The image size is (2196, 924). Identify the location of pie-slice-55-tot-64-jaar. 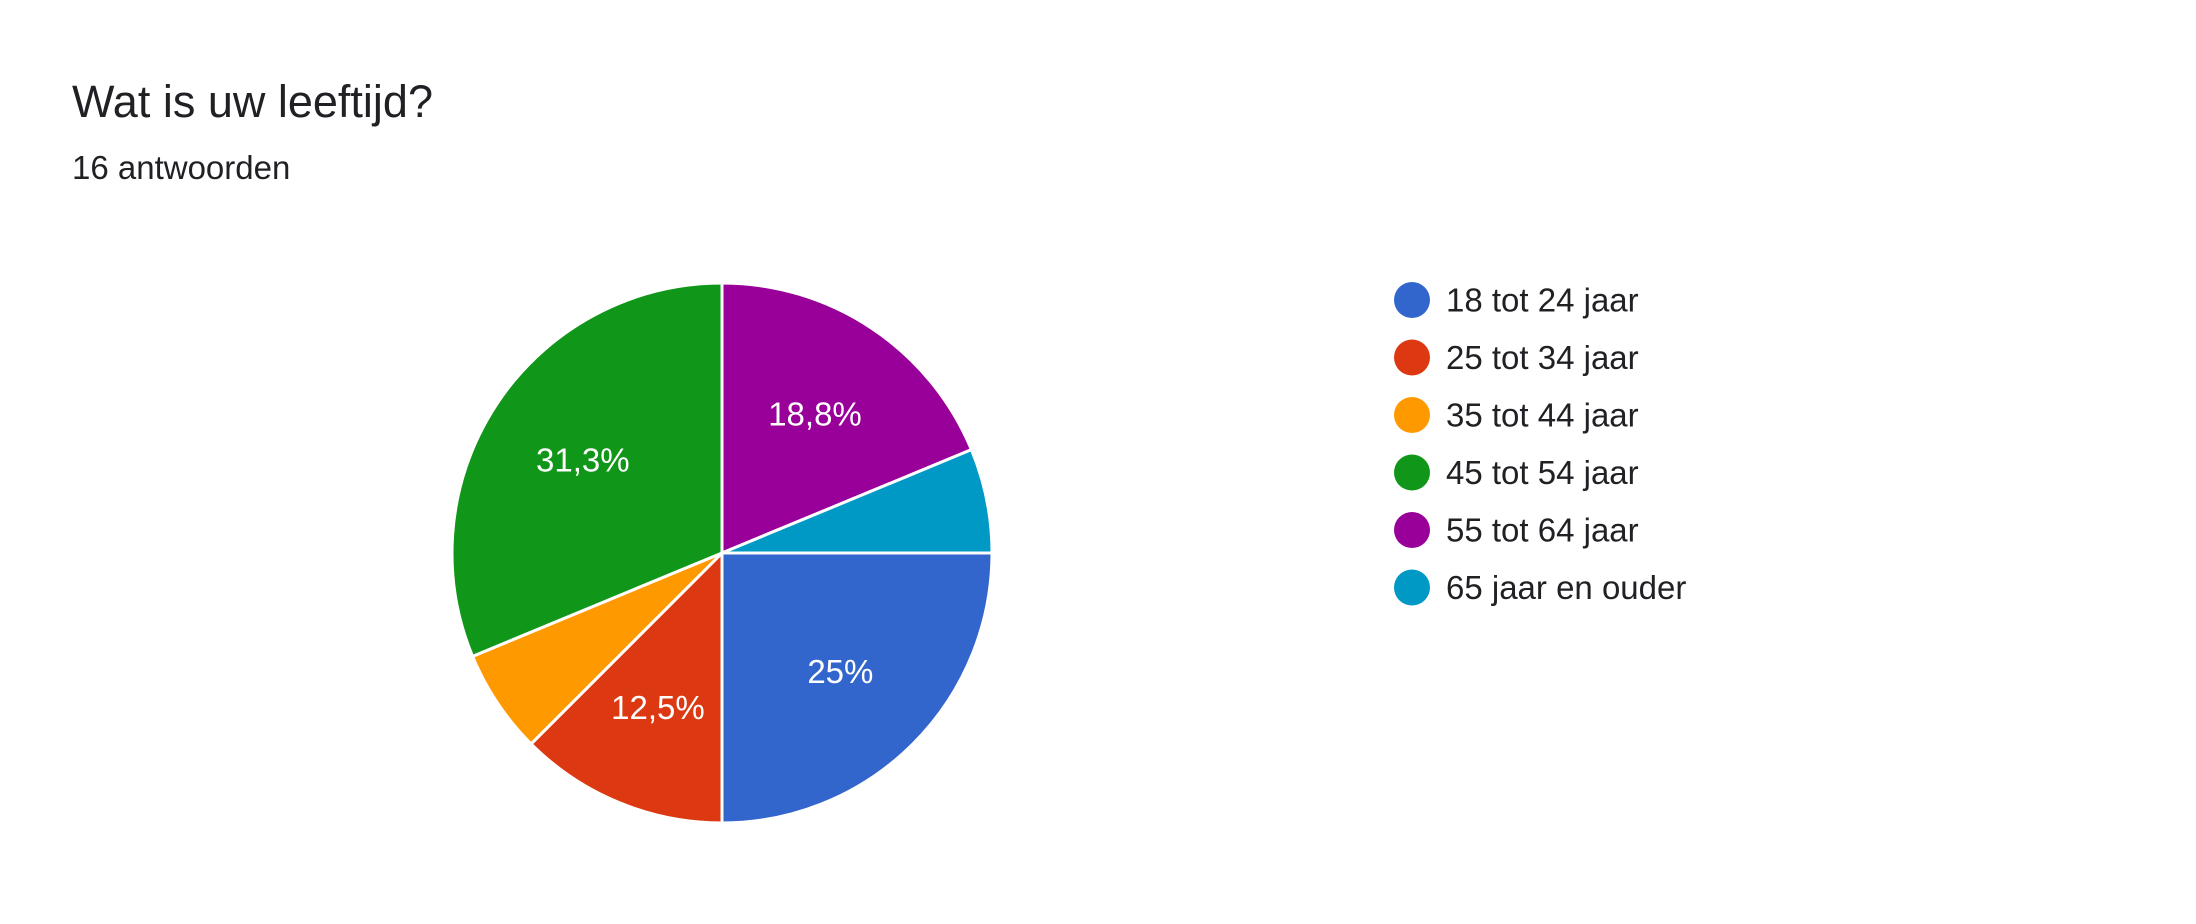
(846, 418).